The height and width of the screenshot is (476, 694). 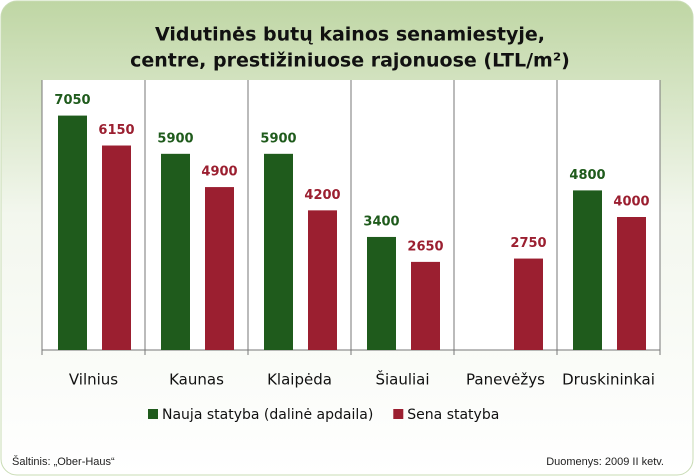 I want to click on chart-title: Vidutinės butų kainos senamiestyje,, so click(x=350, y=35).